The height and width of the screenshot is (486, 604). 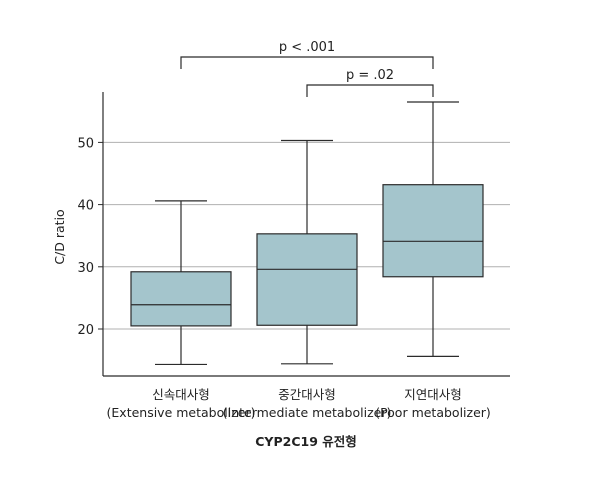 What do you see at coordinates (307, 412) in the screenshot?
I see `category-subtitle: (Intermediate metabolizer)` at bounding box center [307, 412].